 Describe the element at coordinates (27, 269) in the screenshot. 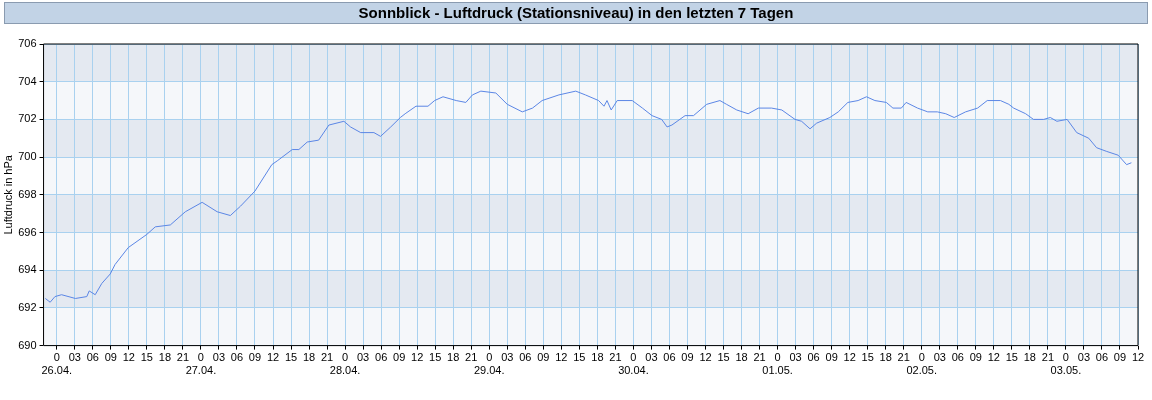

I see `y-tick-label: 694` at that location.